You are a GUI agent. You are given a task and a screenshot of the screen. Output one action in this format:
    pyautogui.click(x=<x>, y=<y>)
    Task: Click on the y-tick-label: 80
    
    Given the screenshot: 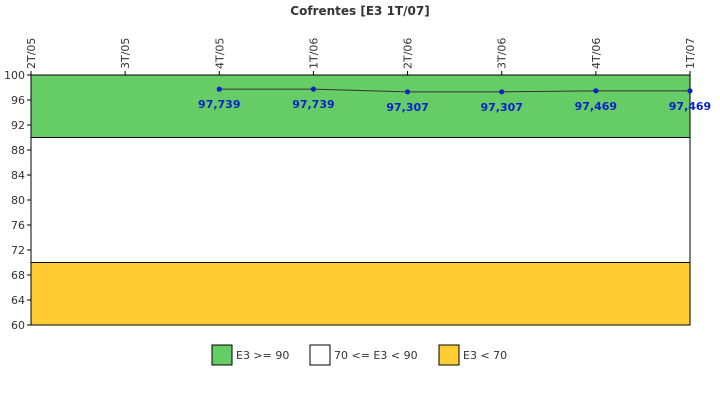 What is the action you would take?
    pyautogui.click(x=18, y=200)
    